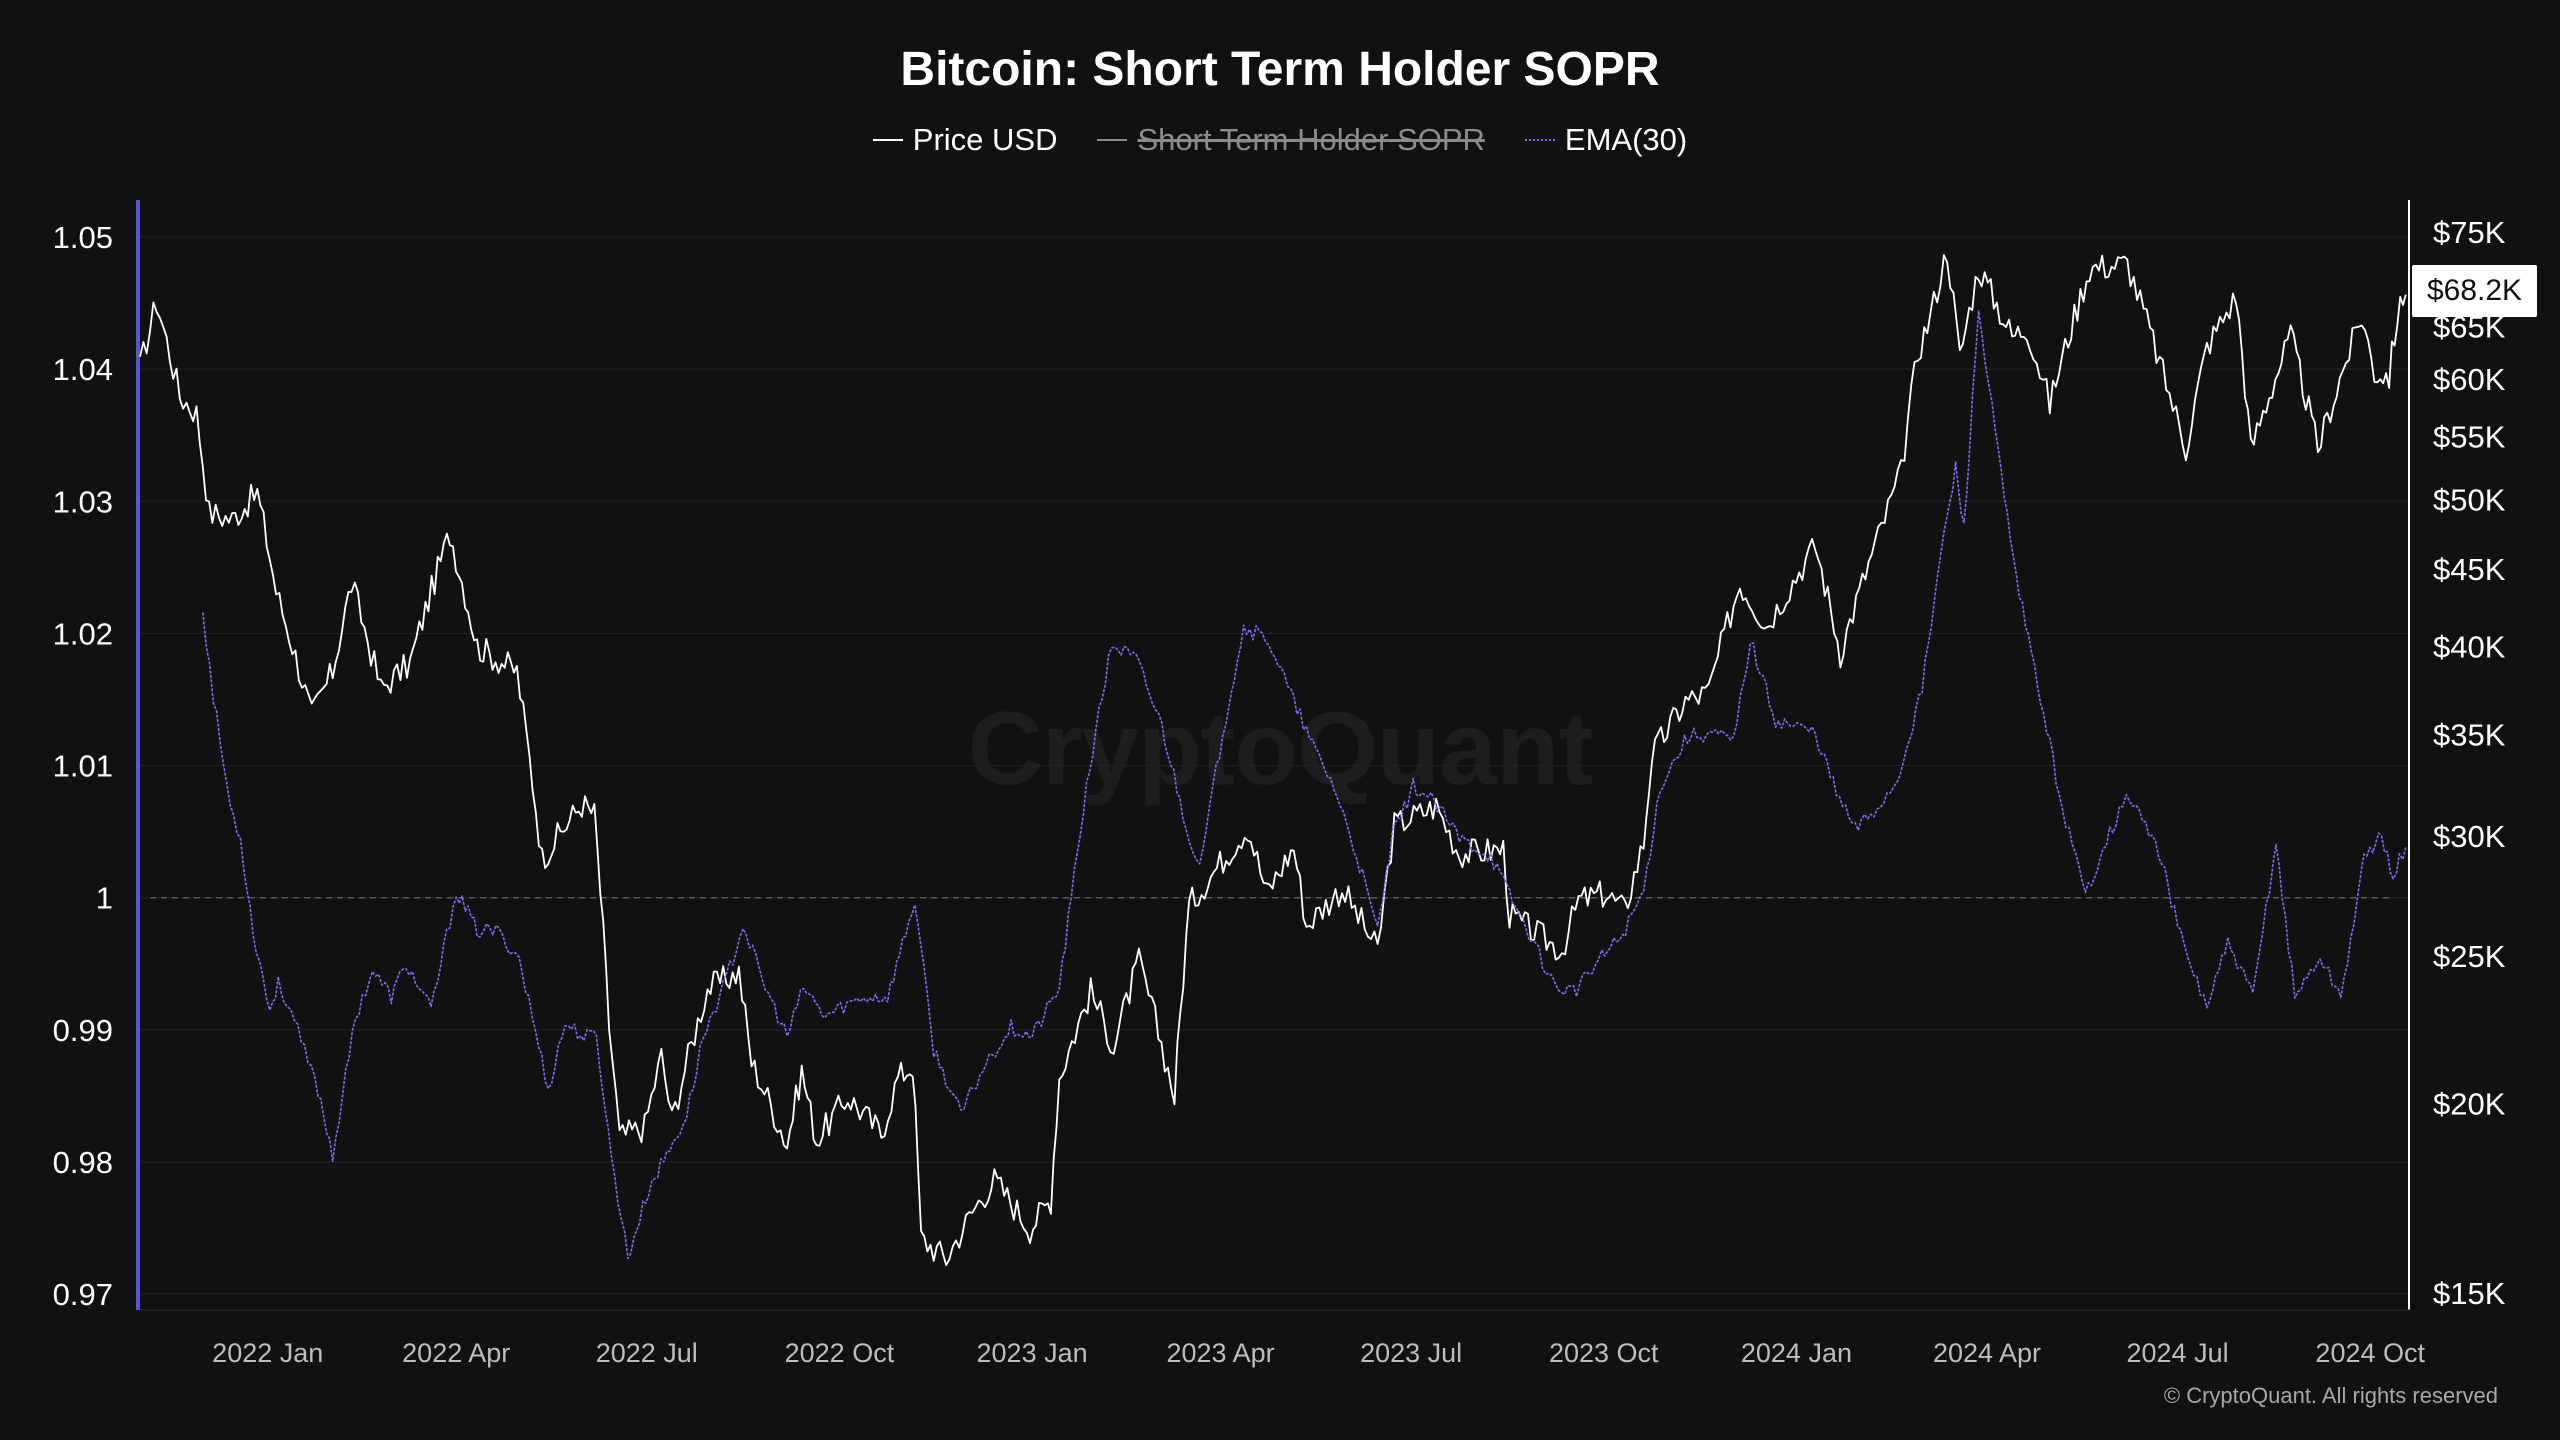 The height and width of the screenshot is (1440, 2560). I want to click on y-left-tick-label: 1.02, so click(83, 633).